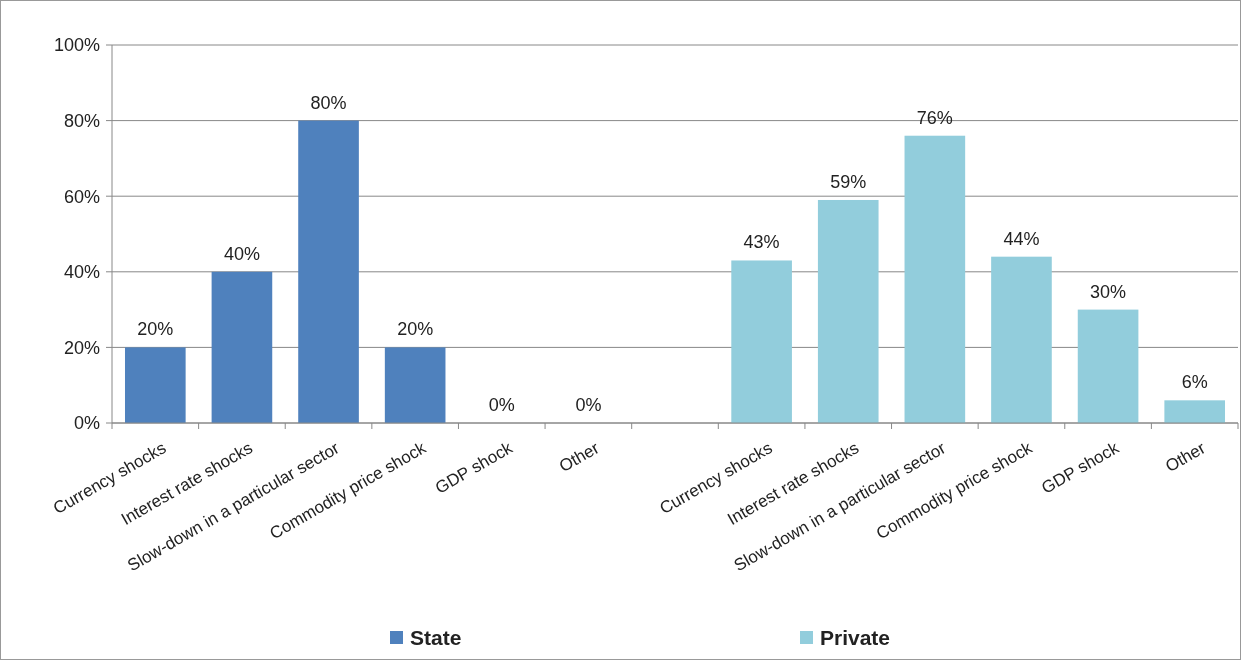 The image size is (1241, 660). What do you see at coordinates (1108, 291) in the screenshot?
I see `data-label: 30%` at bounding box center [1108, 291].